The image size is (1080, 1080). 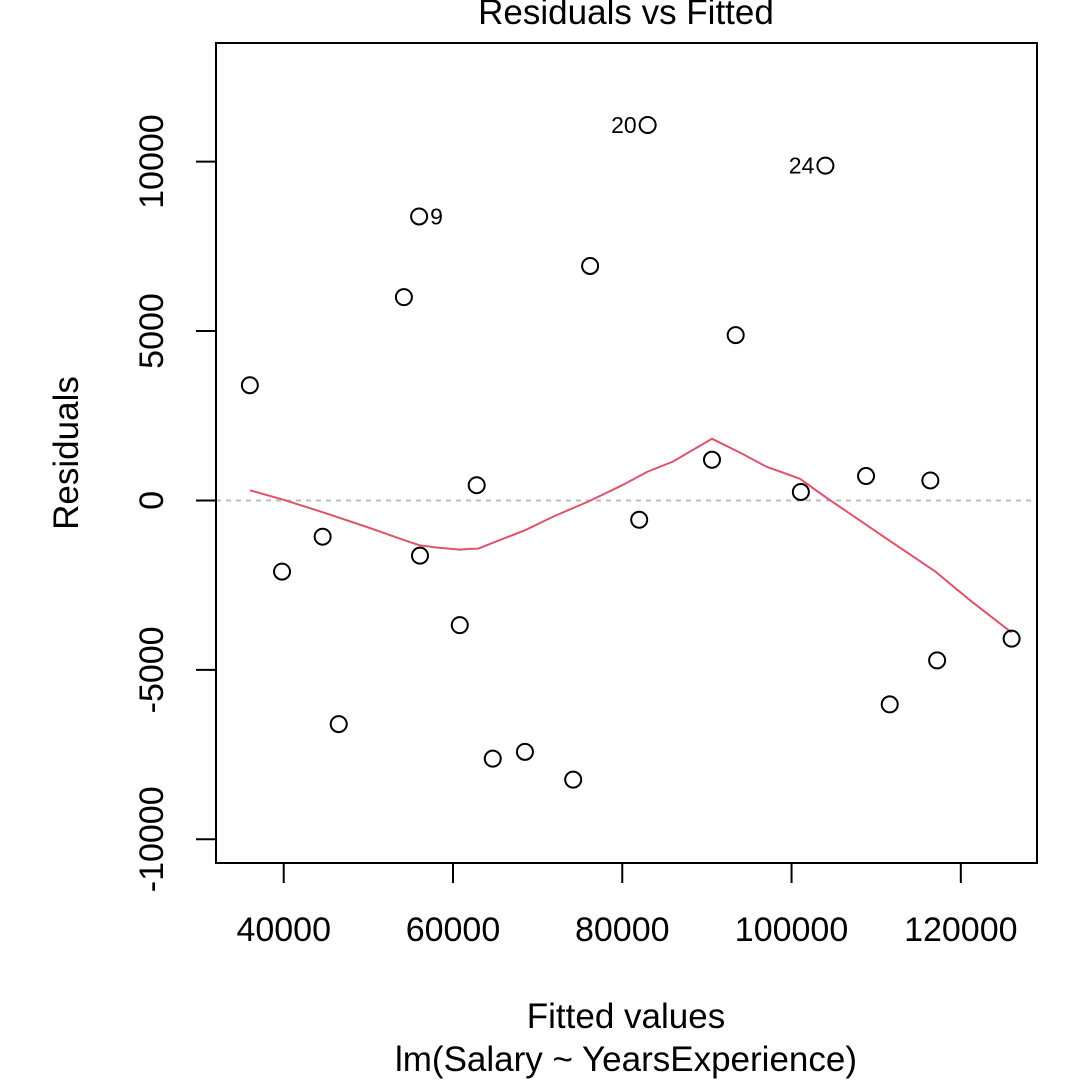 What do you see at coordinates (627, 905) in the screenshot?
I see `x-axis: 40000 60000 80000 100000 120000` at bounding box center [627, 905].